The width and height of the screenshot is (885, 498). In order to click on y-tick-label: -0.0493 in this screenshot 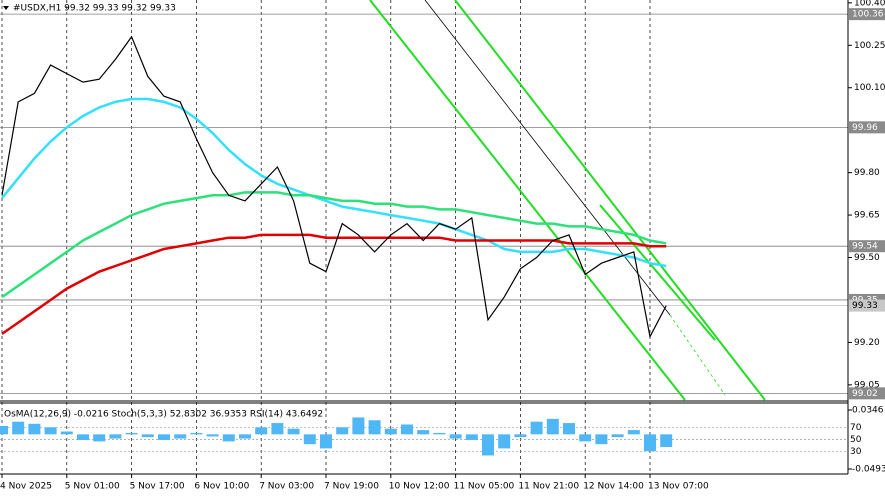, I will do `click(868, 470)`.